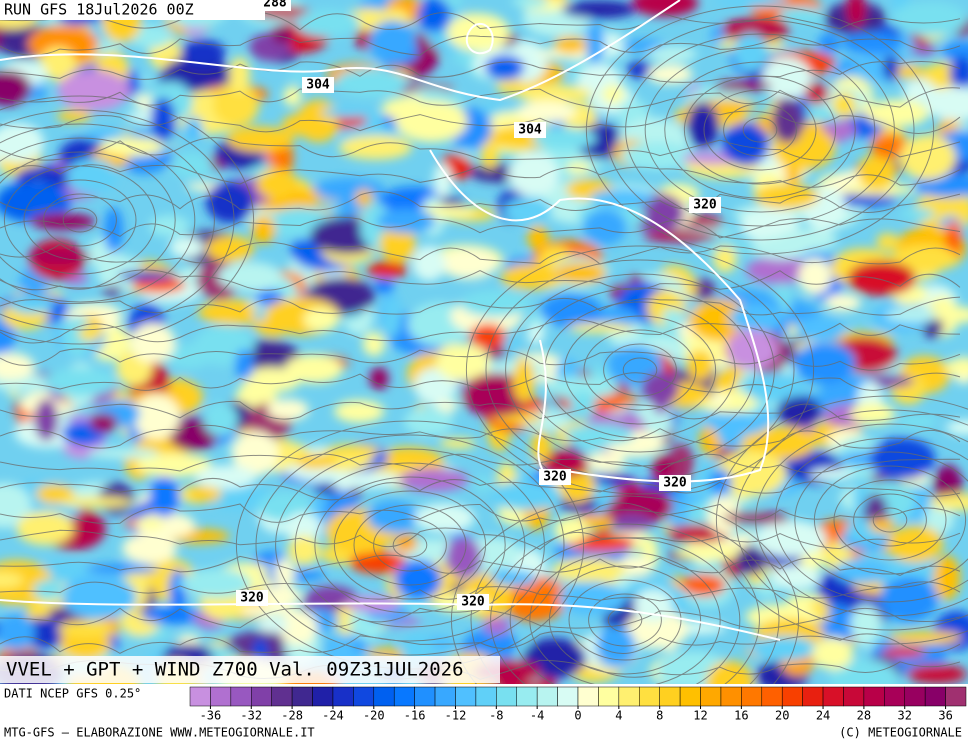  Describe the element at coordinates (700, 716) in the screenshot. I see `colorbar-tick-label: 12` at that location.